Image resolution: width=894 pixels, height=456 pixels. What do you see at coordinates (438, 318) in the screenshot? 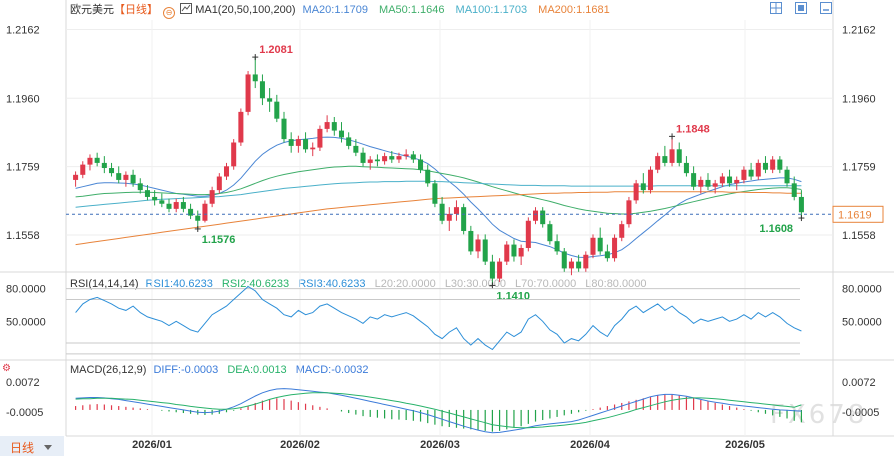
I see `rsi-line` at bounding box center [438, 318].